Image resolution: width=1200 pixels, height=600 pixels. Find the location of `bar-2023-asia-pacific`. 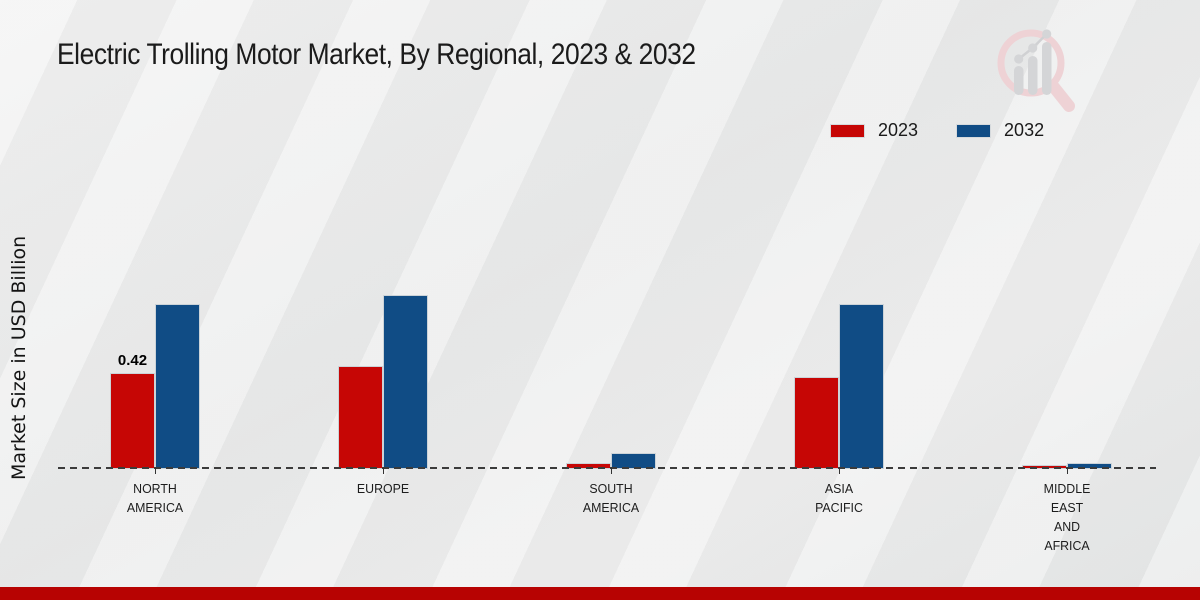

bar-2023-asia-pacific is located at coordinates (816, 423).